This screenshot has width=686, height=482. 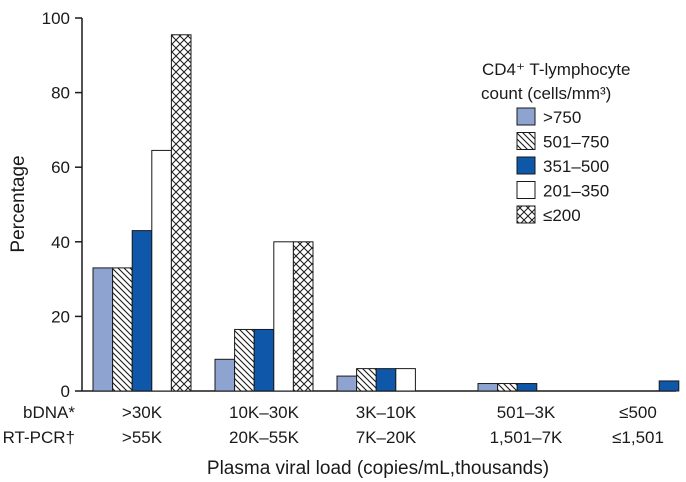 What do you see at coordinates (562, 117) in the screenshot?
I see `legend-label: >750` at bounding box center [562, 117].